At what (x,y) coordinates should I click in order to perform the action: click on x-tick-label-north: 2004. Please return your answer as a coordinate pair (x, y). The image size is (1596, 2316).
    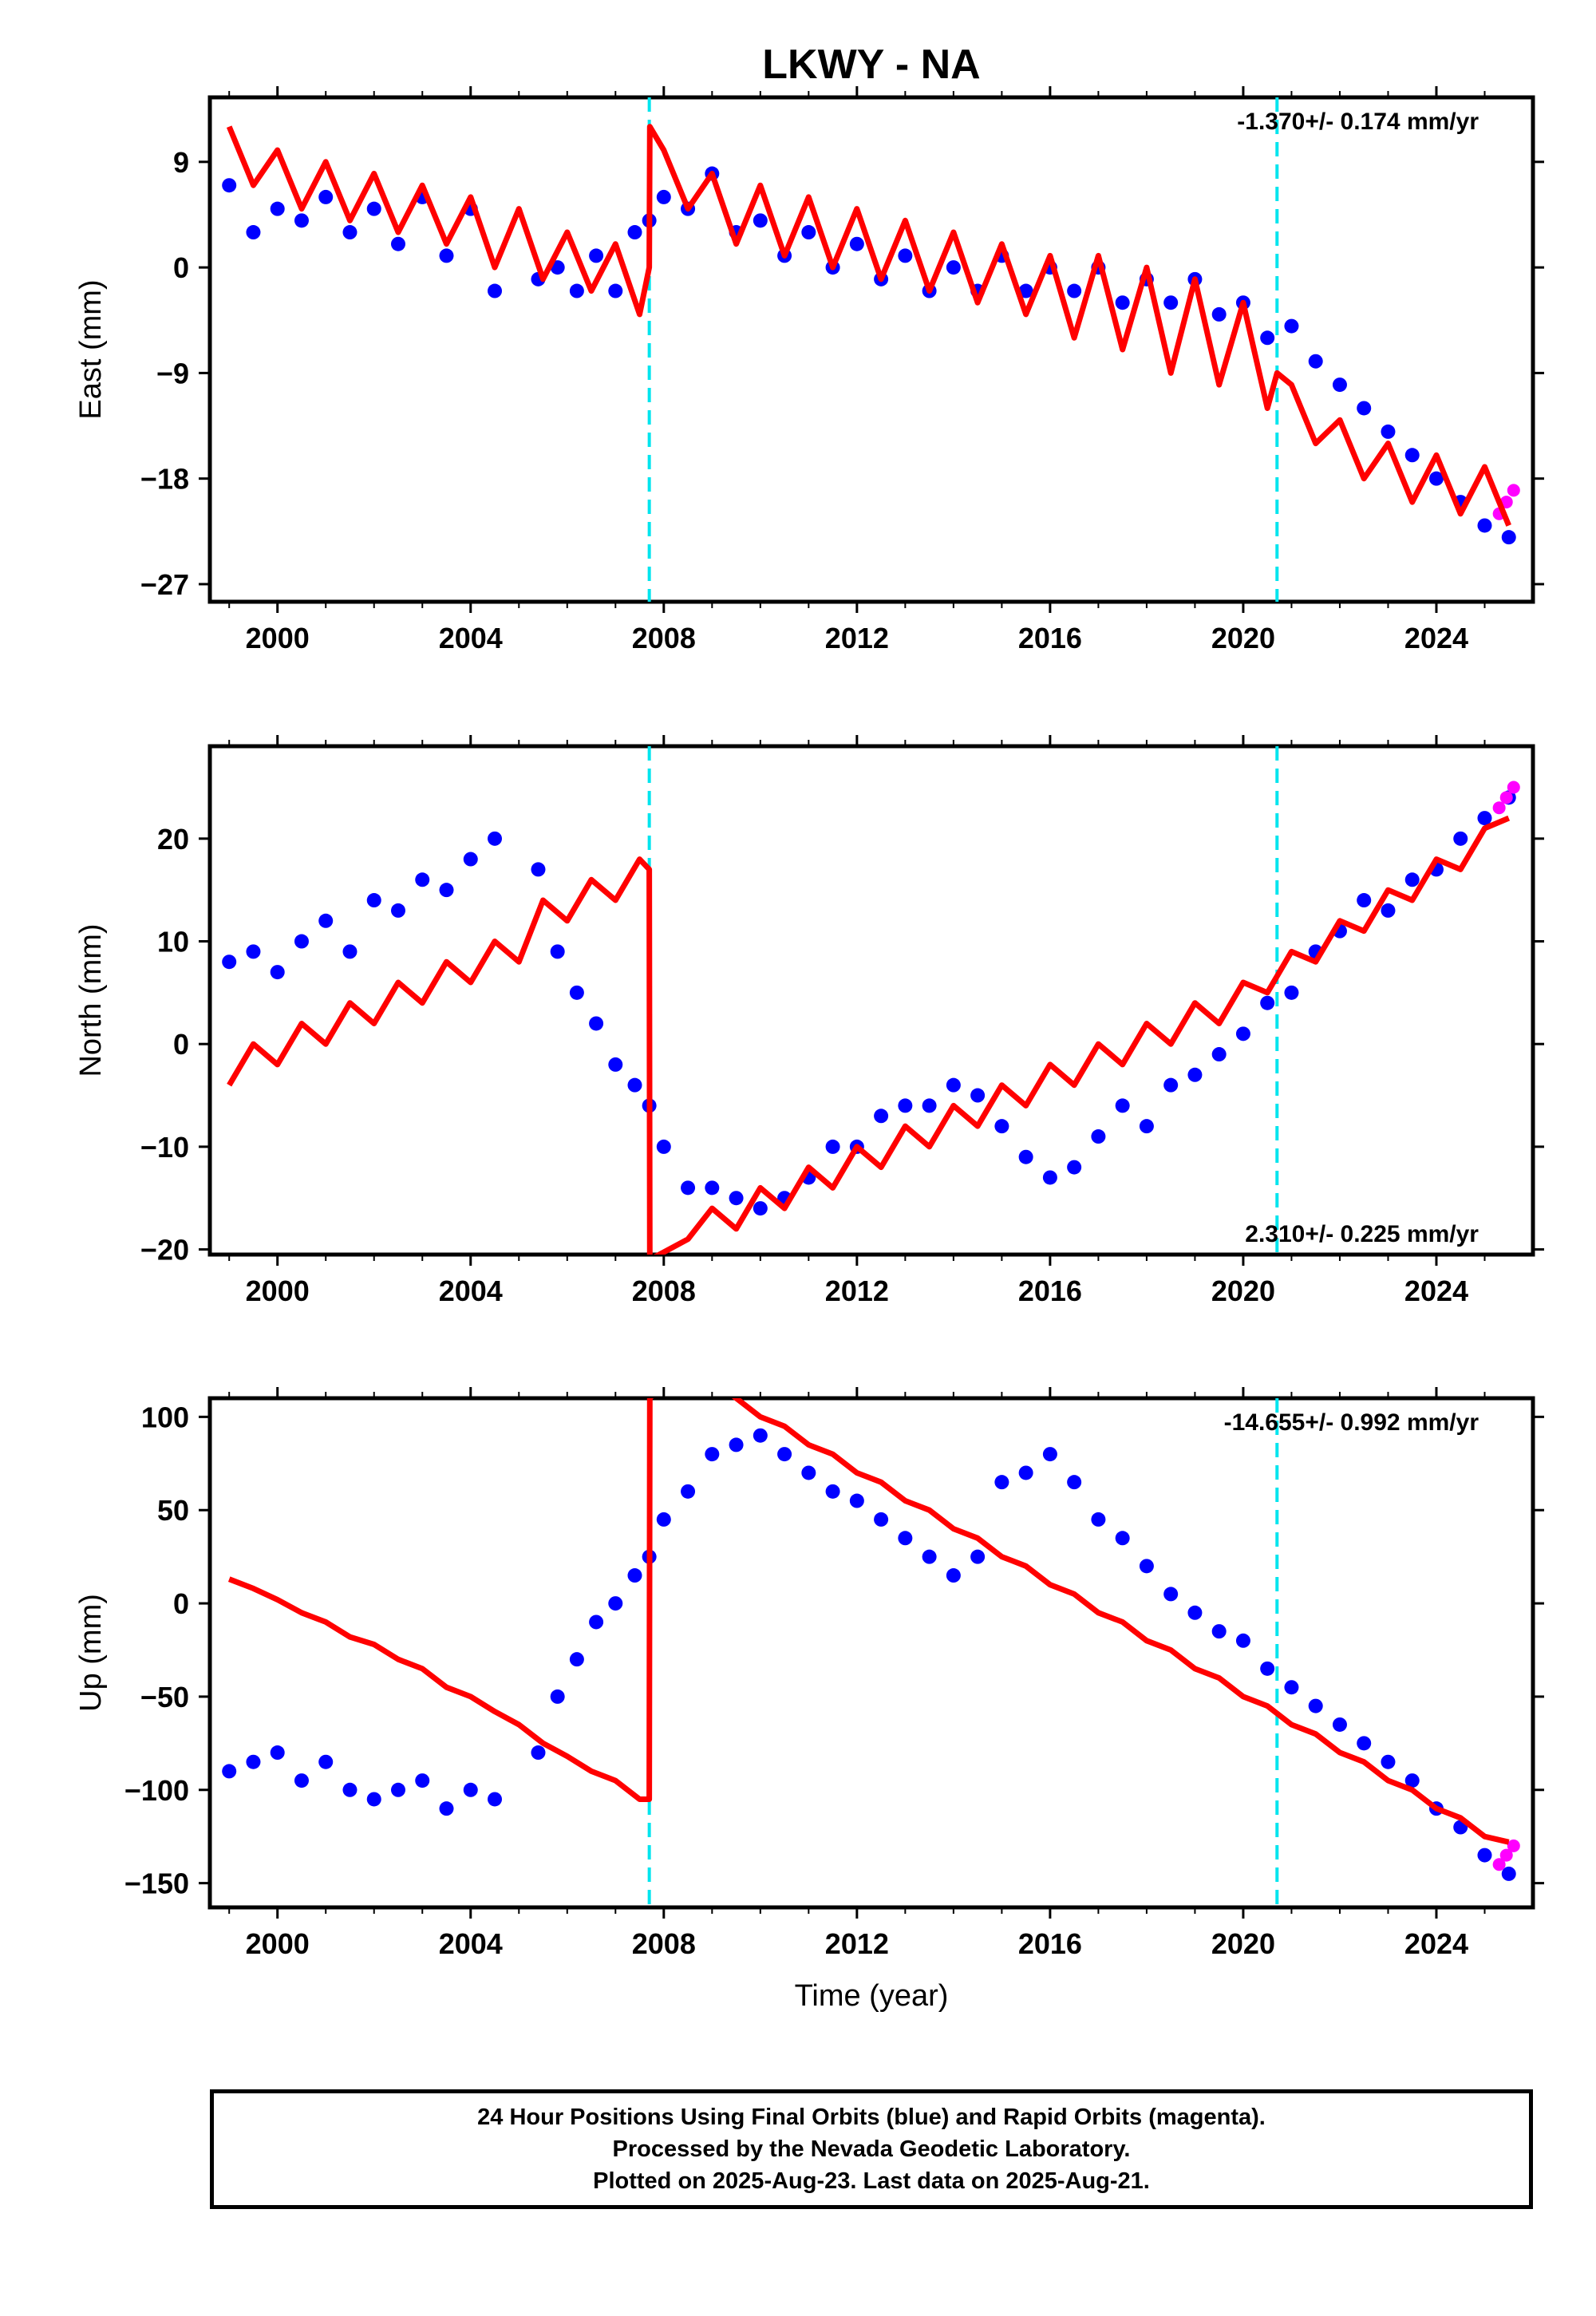
    Looking at the image, I should click on (471, 1291).